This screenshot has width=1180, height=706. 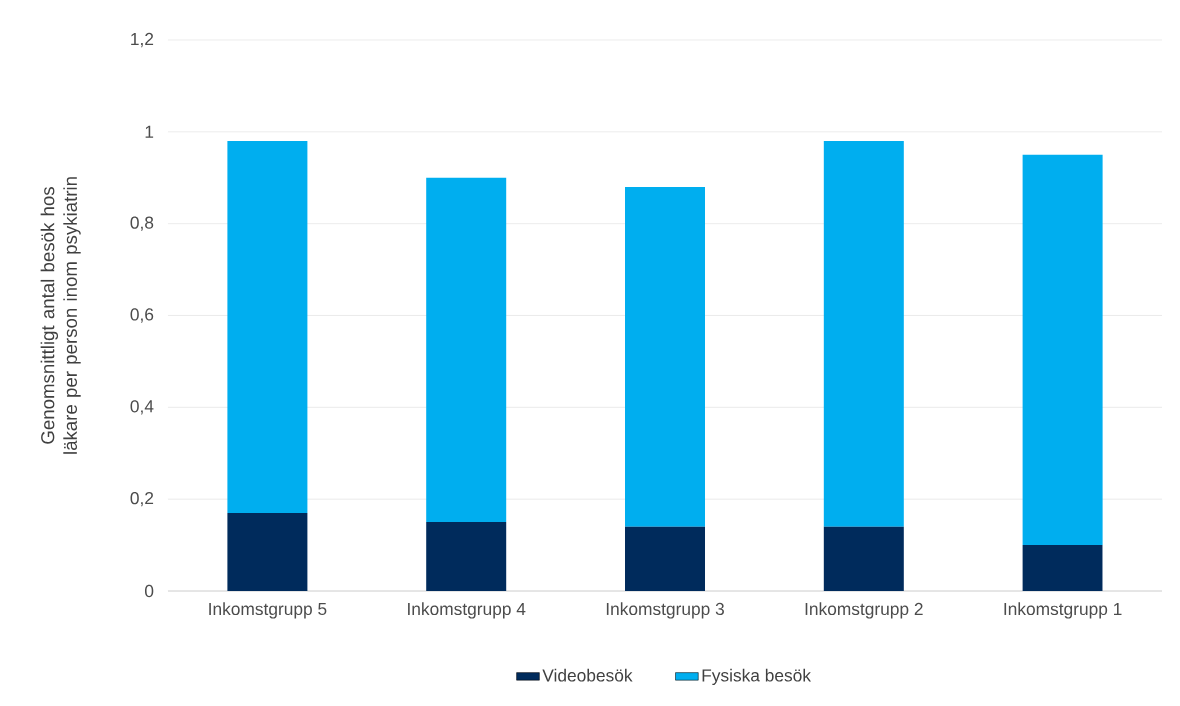 What do you see at coordinates (1063, 610) in the screenshot?
I see `x-tick-label: Inkomstgrupp 1` at bounding box center [1063, 610].